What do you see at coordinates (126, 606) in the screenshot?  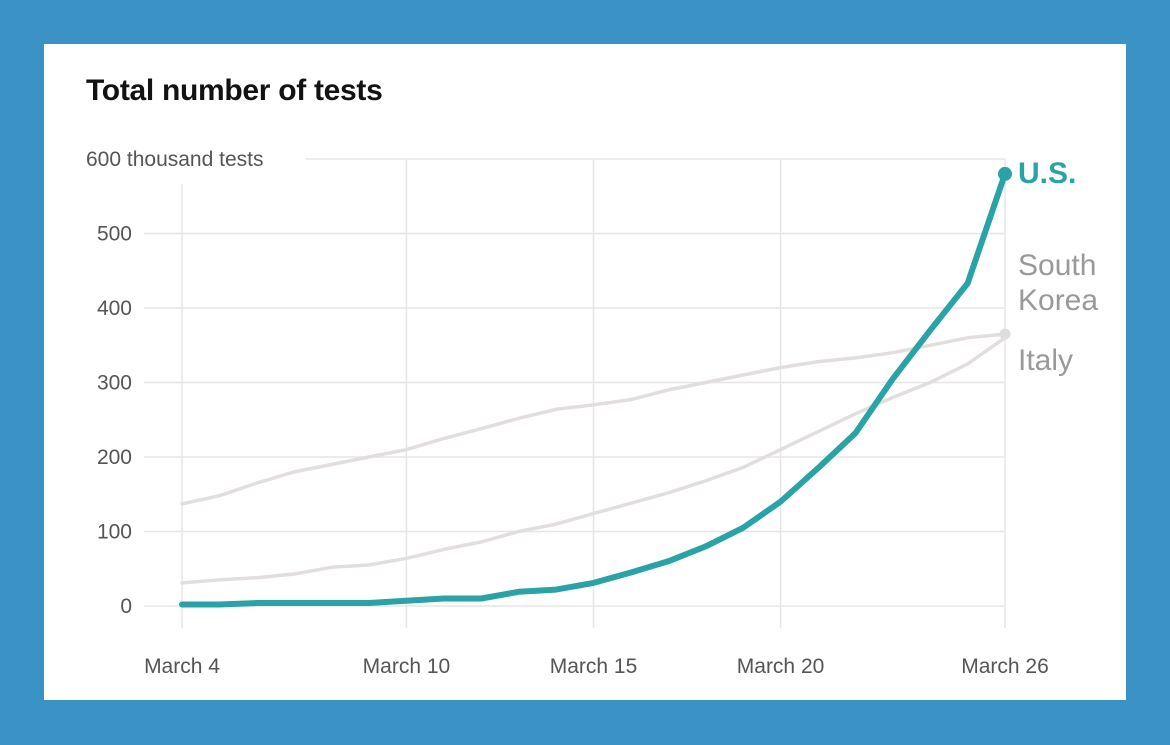 I see `y-tick-label: 0` at bounding box center [126, 606].